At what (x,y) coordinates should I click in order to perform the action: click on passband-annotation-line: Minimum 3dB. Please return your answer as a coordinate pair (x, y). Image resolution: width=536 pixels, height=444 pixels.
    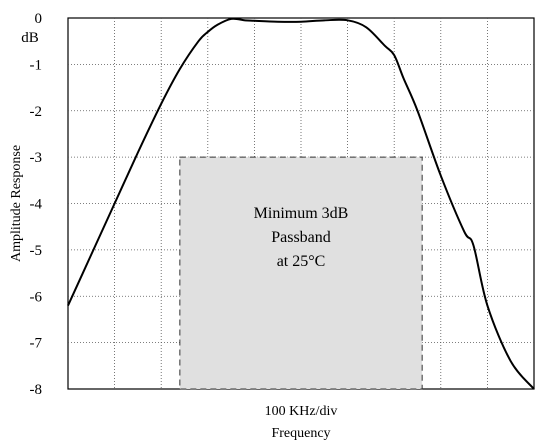
    Looking at the image, I should click on (301, 213).